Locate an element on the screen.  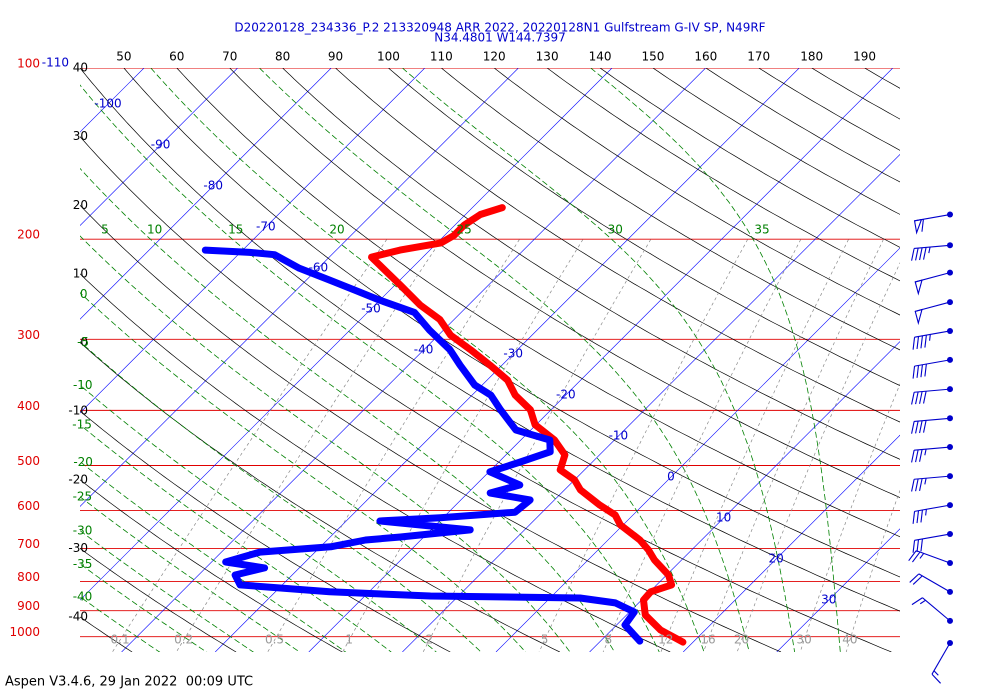
dry-adiabat-label: 100 is located at coordinates (388, 57).